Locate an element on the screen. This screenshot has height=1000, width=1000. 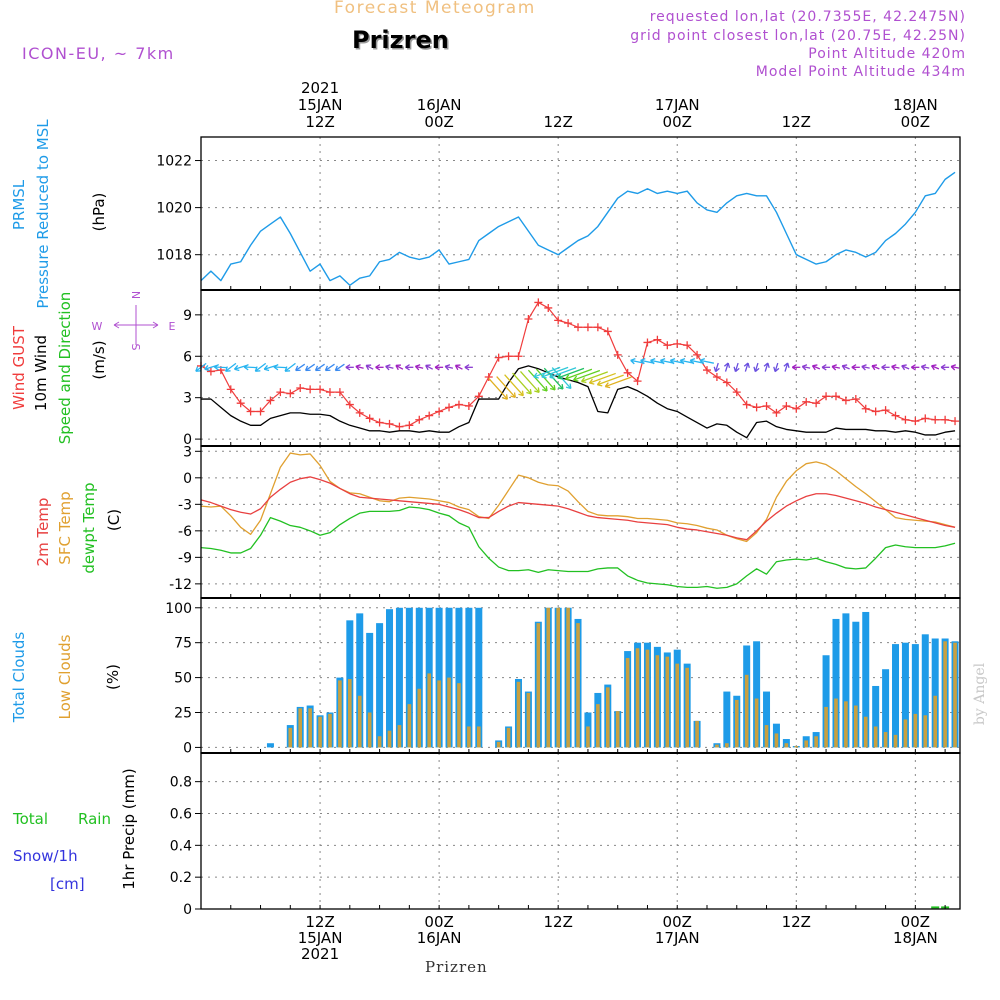
compass-rose is located at coordinates (136, 325).